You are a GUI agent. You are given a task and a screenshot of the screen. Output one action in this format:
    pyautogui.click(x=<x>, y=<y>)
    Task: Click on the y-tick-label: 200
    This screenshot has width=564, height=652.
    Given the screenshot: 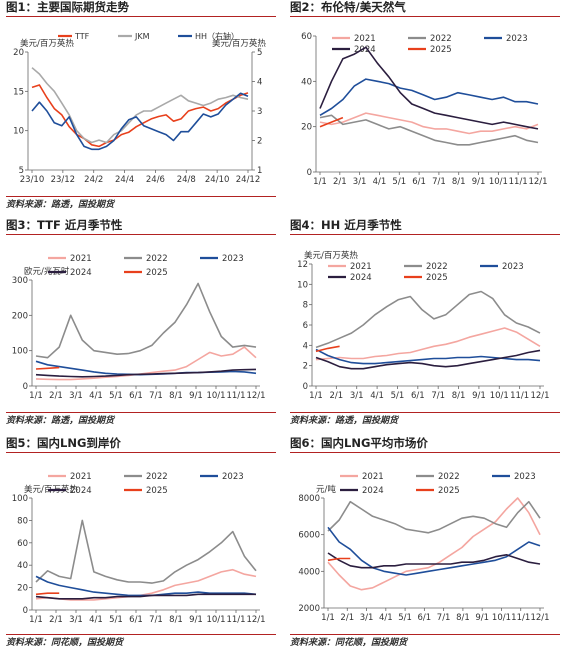 What is the action you would take?
    pyautogui.click(x=20, y=316)
    